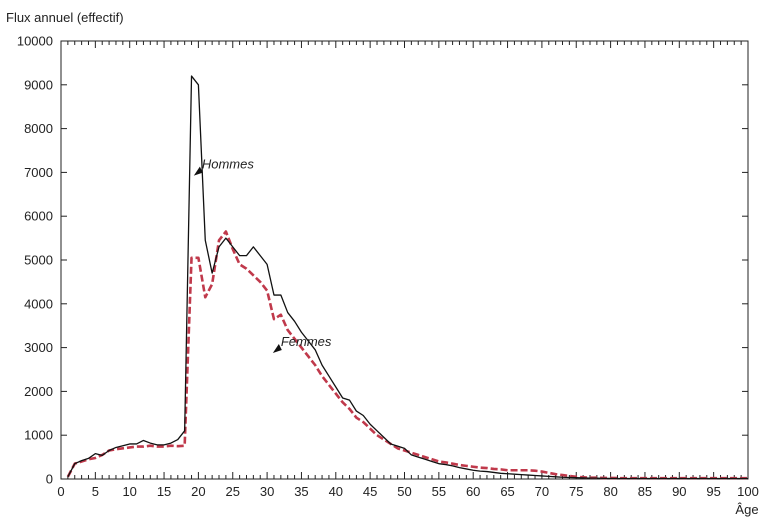  Describe the element at coordinates (267, 491) in the screenshot. I see `x-tick-label: 30` at that location.